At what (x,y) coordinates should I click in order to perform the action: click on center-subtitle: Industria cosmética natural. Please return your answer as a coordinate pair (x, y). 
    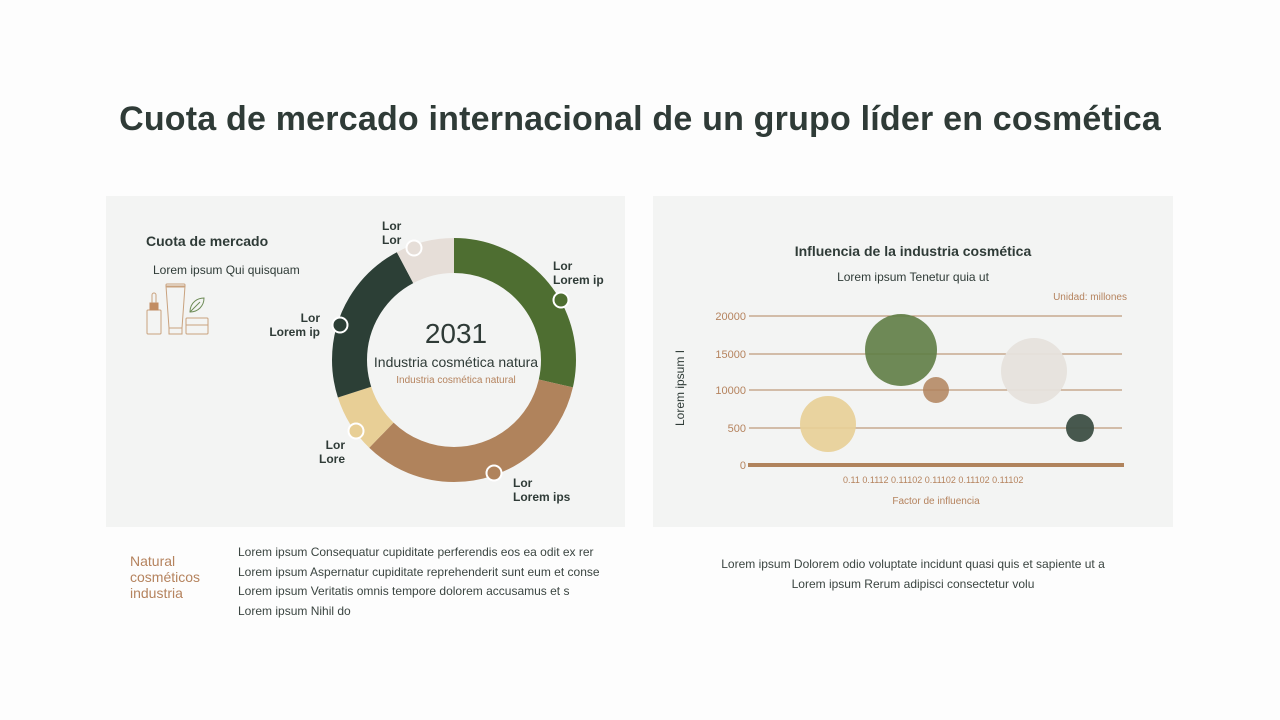
    Looking at the image, I should click on (456, 380).